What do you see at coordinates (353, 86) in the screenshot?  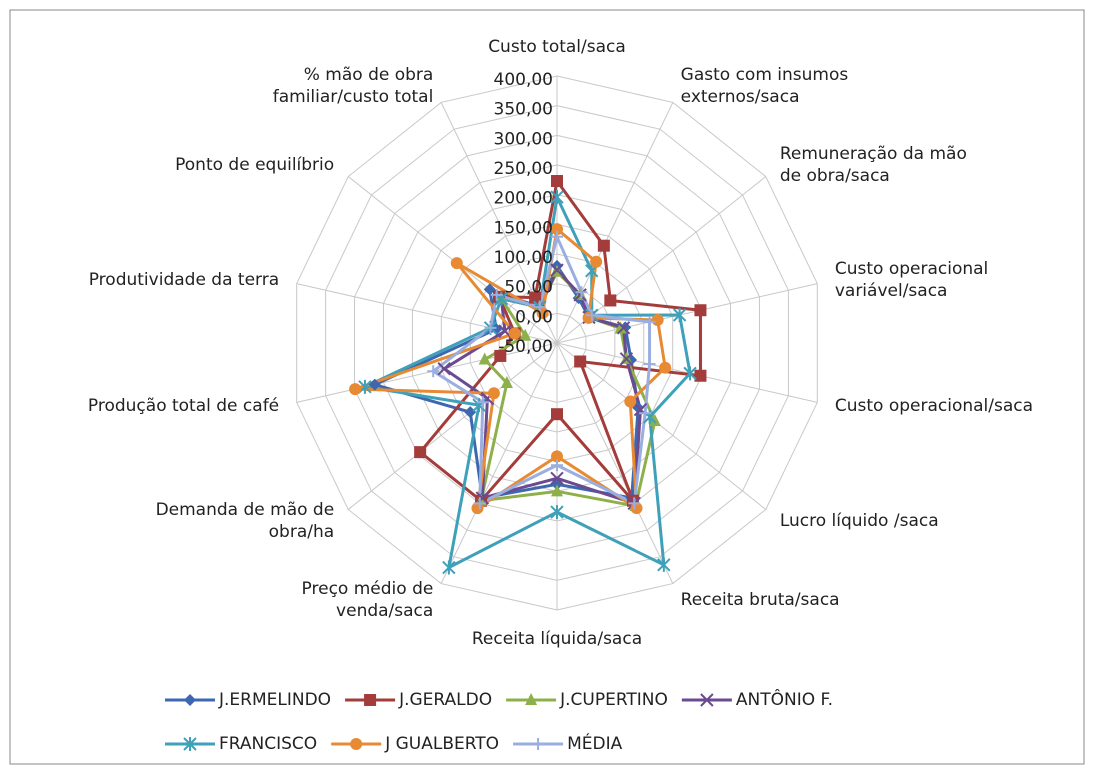 I see `axis-label: % mão de obra familiar/custo total` at bounding box center [353, 86].